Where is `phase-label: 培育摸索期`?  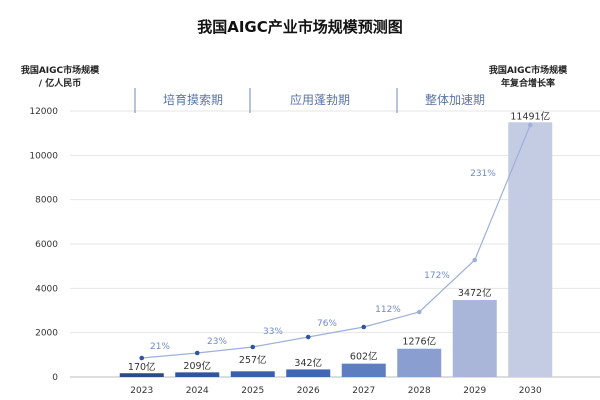
phase-label: 培育摸索期 is located at coordinates (193, 99).